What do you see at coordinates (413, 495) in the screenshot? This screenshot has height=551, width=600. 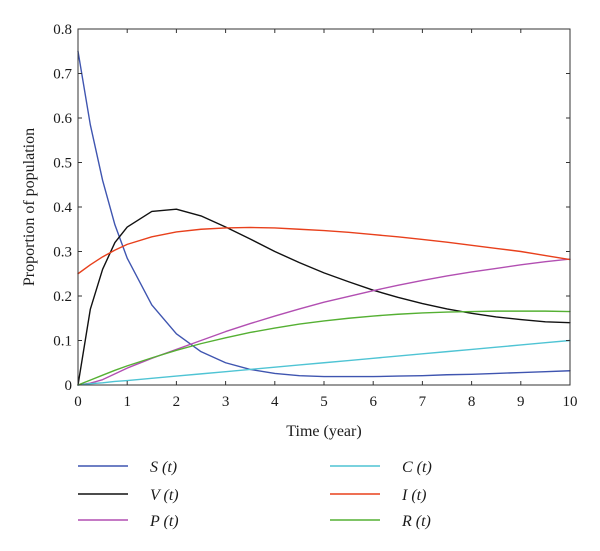 I see `legend-label: I (t)` at bounding box center [413, 495].